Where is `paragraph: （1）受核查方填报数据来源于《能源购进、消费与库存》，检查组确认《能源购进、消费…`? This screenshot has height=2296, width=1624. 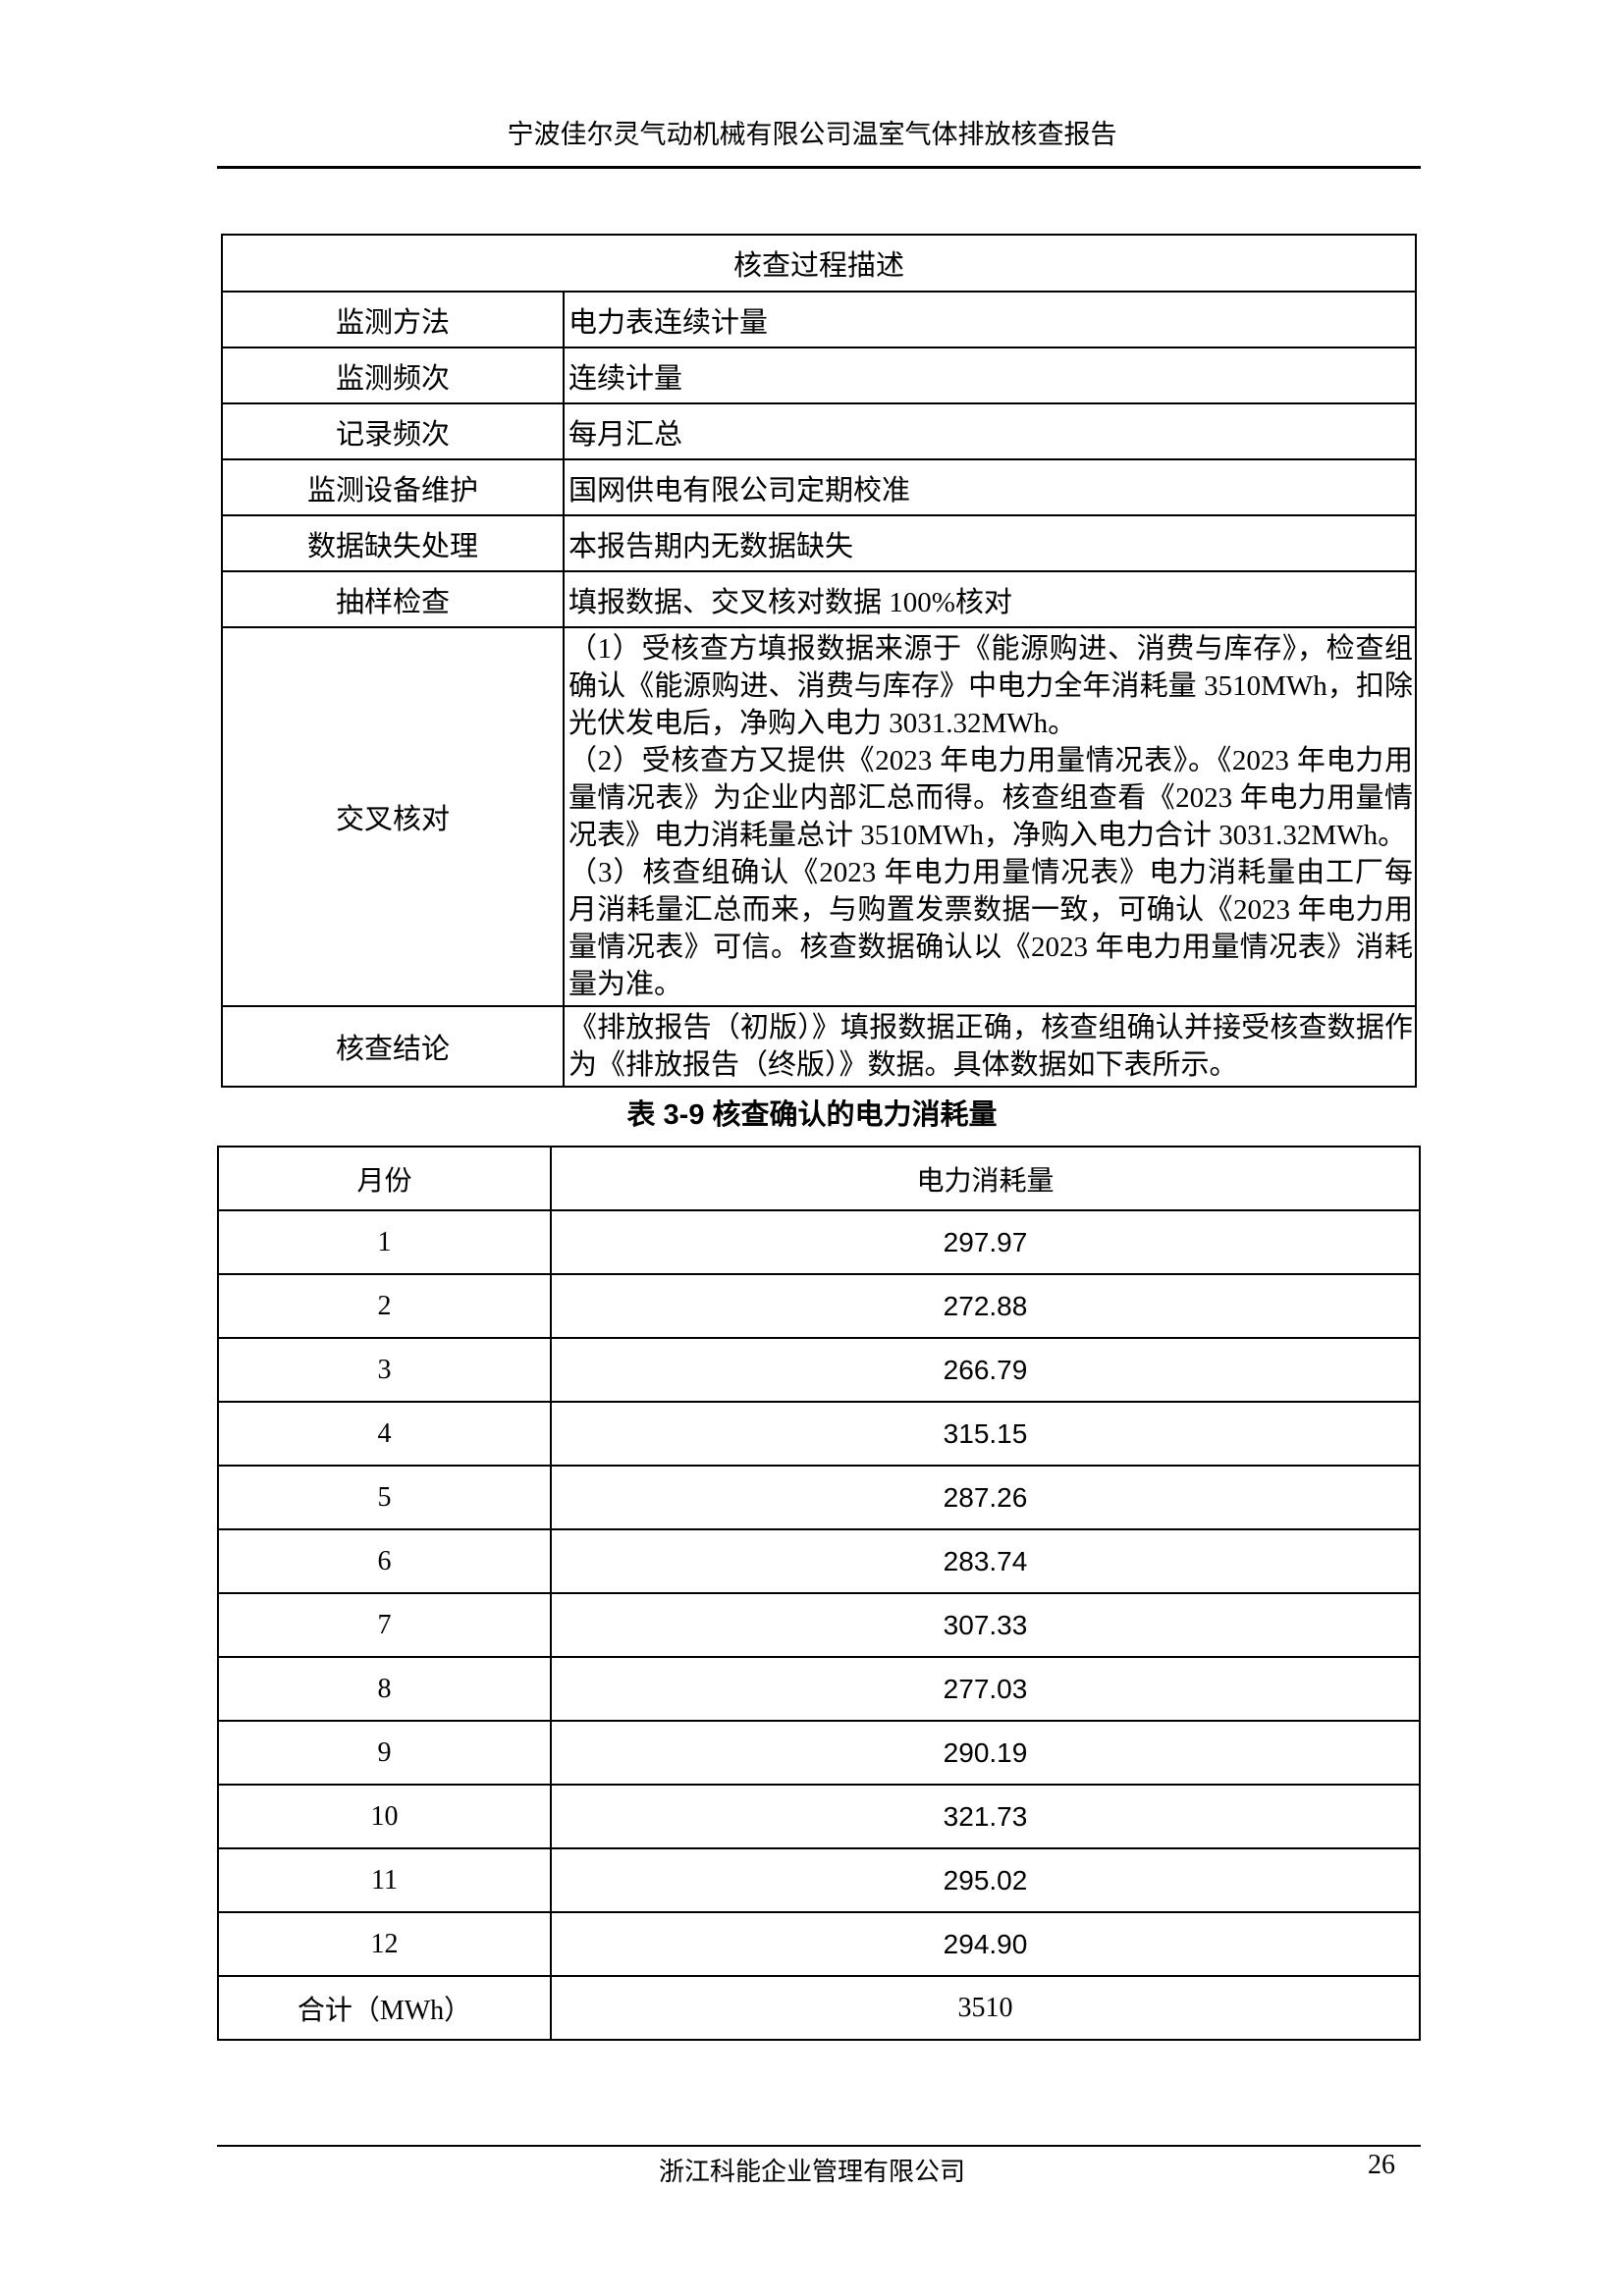 paragraph: （1）受核查方填报数据来源于《能源购进、消费与库存》，检查组确认《能源购进、消费… is located at coordinates (990, 686).